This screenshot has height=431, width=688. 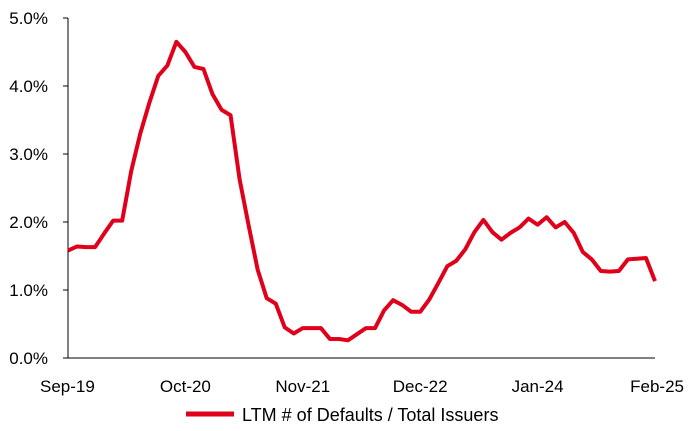 What do you see at coordinates (370, 415) in the screenshot?
I see `legend-label: LTM # of Defaults / Total Issuers` at bounding box center [370, 415].